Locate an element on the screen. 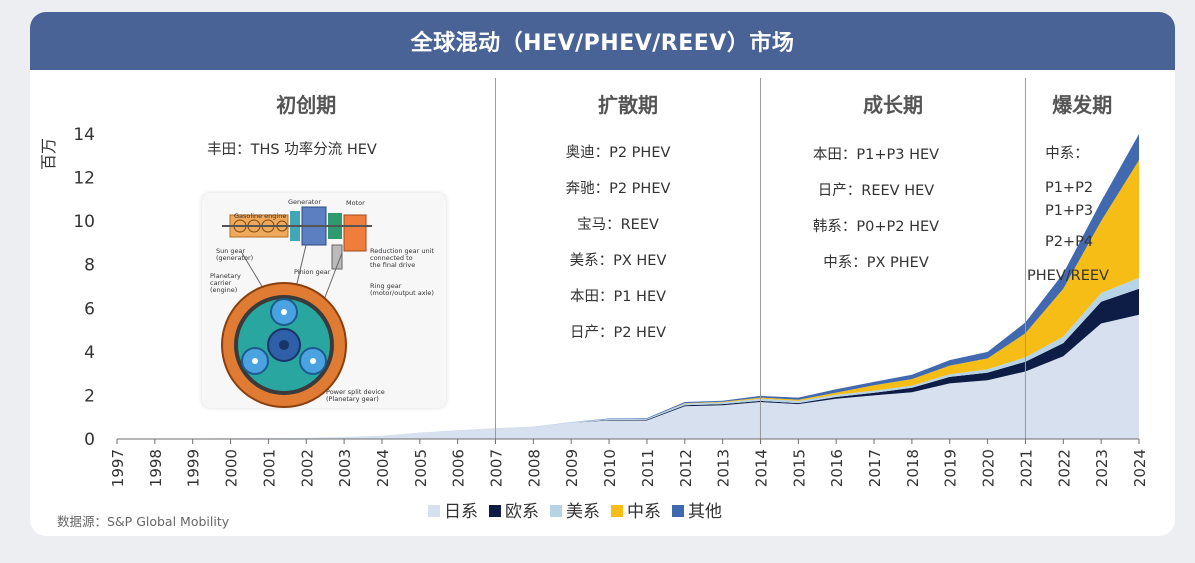 This screenshot has height=563, width=1195. x-tick-label: 2019 is located at coordinates (951, 468).